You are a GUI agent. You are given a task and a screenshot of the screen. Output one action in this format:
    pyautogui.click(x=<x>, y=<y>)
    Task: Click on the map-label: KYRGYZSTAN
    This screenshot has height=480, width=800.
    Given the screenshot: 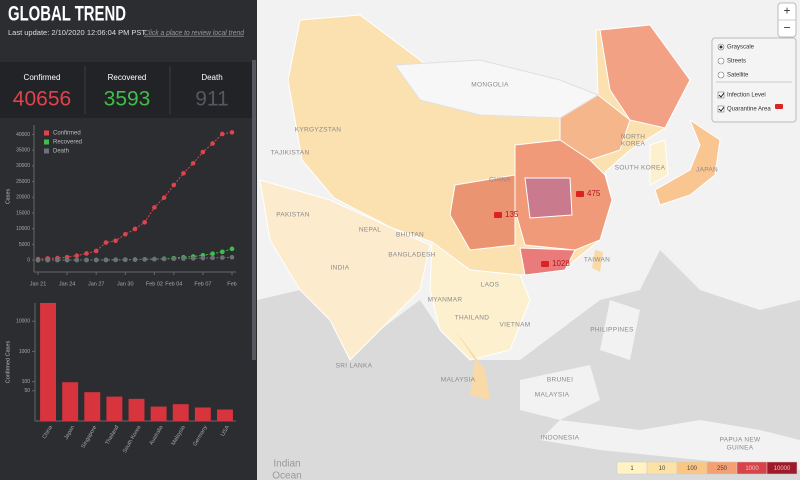 What is the action you would take?
    pyautogui.click(x=318, y=130)
    